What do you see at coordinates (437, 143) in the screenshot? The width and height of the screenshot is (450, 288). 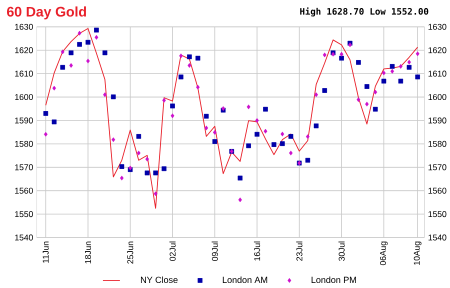 I see `y2-tick-label: 1580` at bounding box center [437, 143].